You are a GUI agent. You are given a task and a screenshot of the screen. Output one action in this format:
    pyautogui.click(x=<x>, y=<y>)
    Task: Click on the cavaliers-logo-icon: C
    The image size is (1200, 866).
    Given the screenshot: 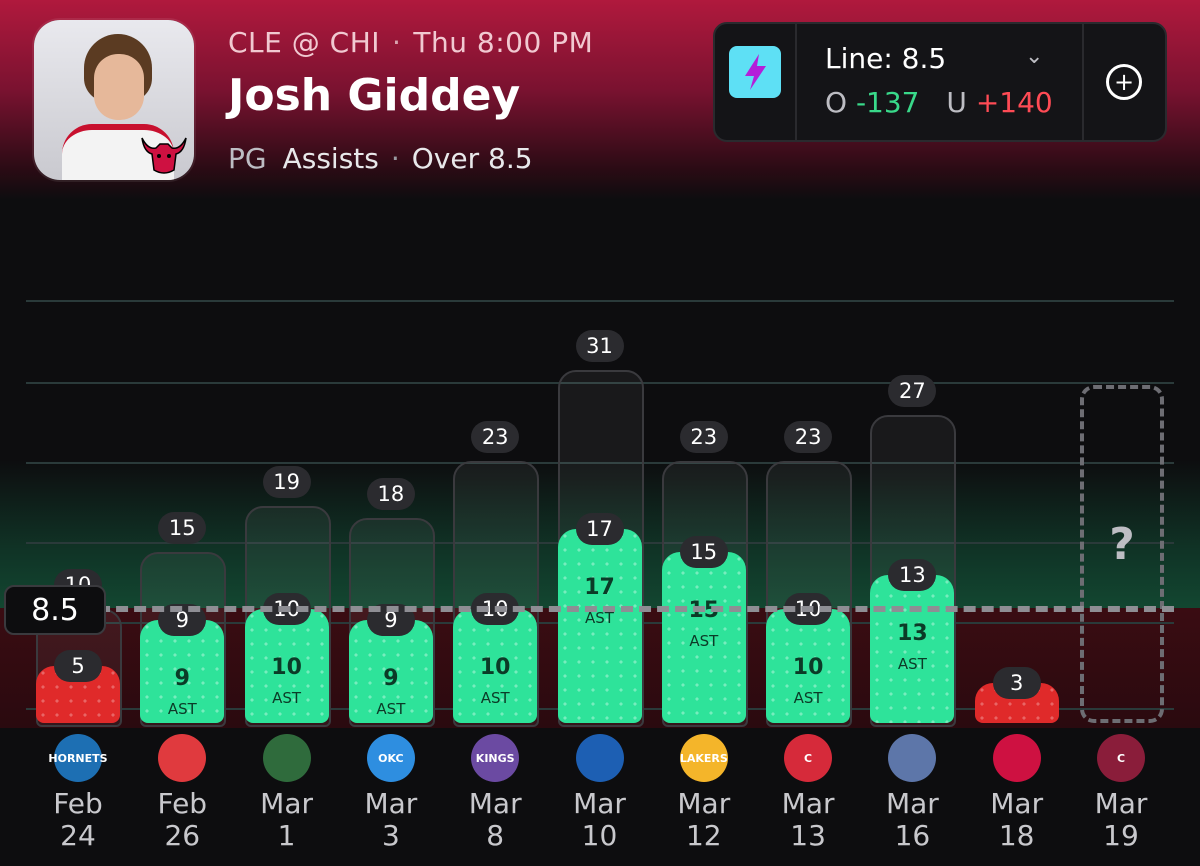 What is the action you would take?
    pyautogui.click(x=1121, y=758)
    